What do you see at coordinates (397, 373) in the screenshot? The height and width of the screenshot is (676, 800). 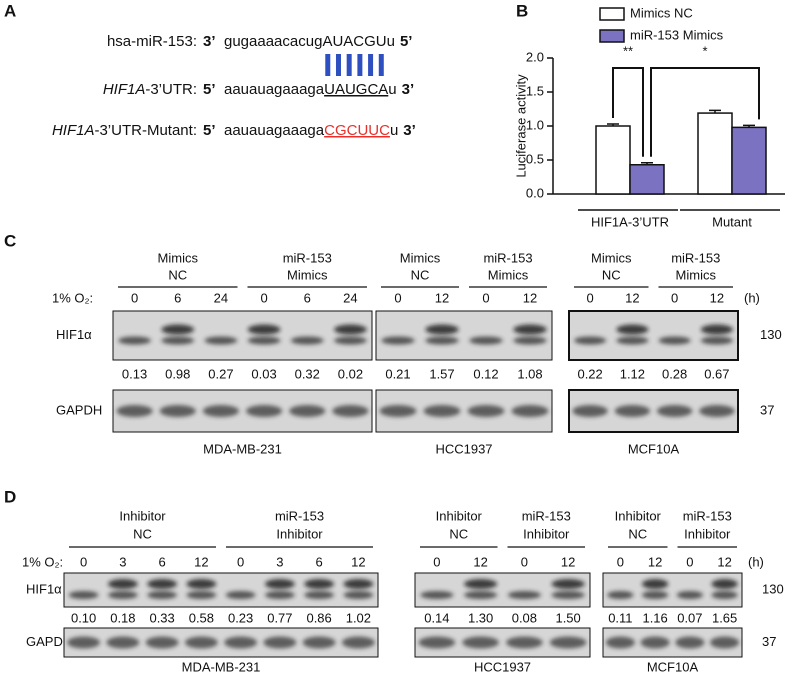 I see `densitometry-value: 0.21` at bounding box center [397, 373].